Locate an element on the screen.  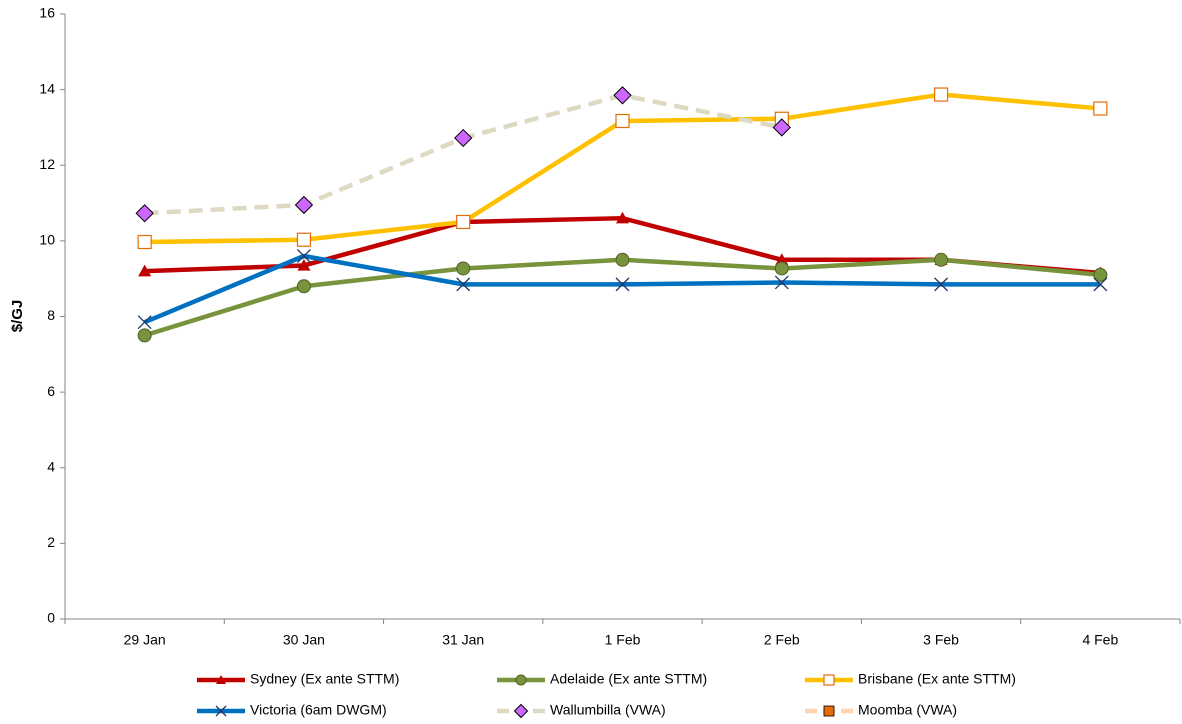
legend-label: Wallumbilla (VWA) is located at coordinates (608, 710).